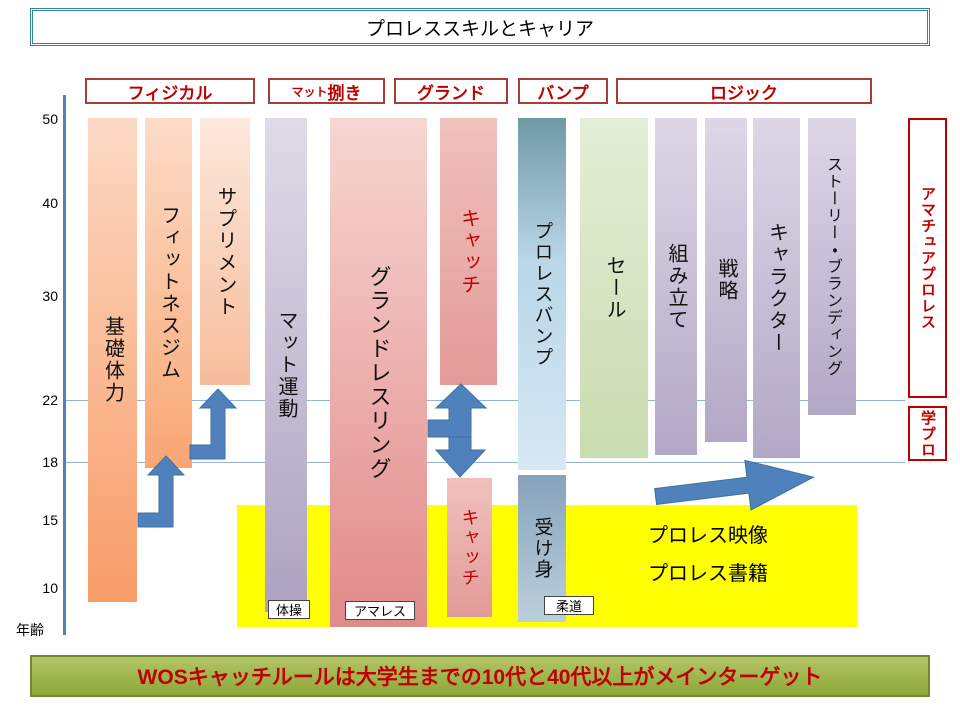 This screenshot has height=720, width=960. I want to click on header-label: フィジカル, so click(170, 93).